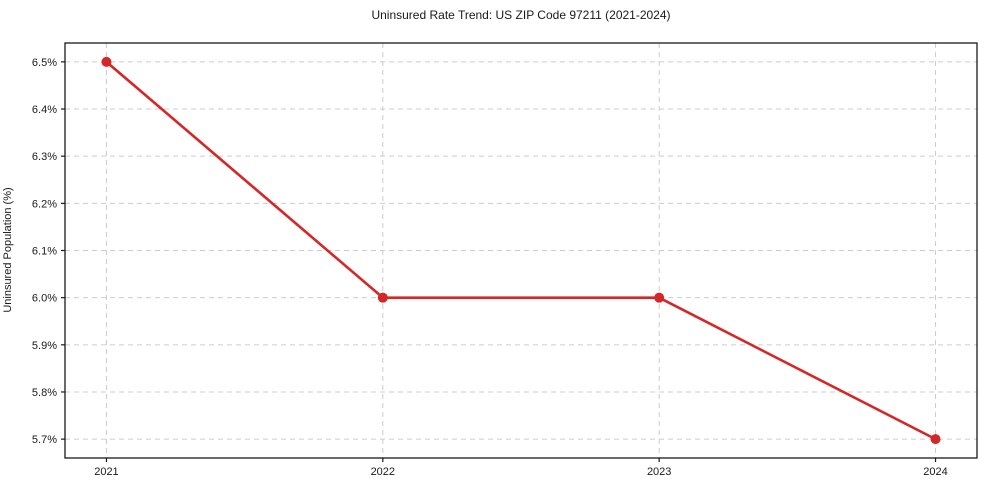  Describe the element at coordinates (44, 157) in the screenshot. I see `y-tick-label: 6.3%` at that location.